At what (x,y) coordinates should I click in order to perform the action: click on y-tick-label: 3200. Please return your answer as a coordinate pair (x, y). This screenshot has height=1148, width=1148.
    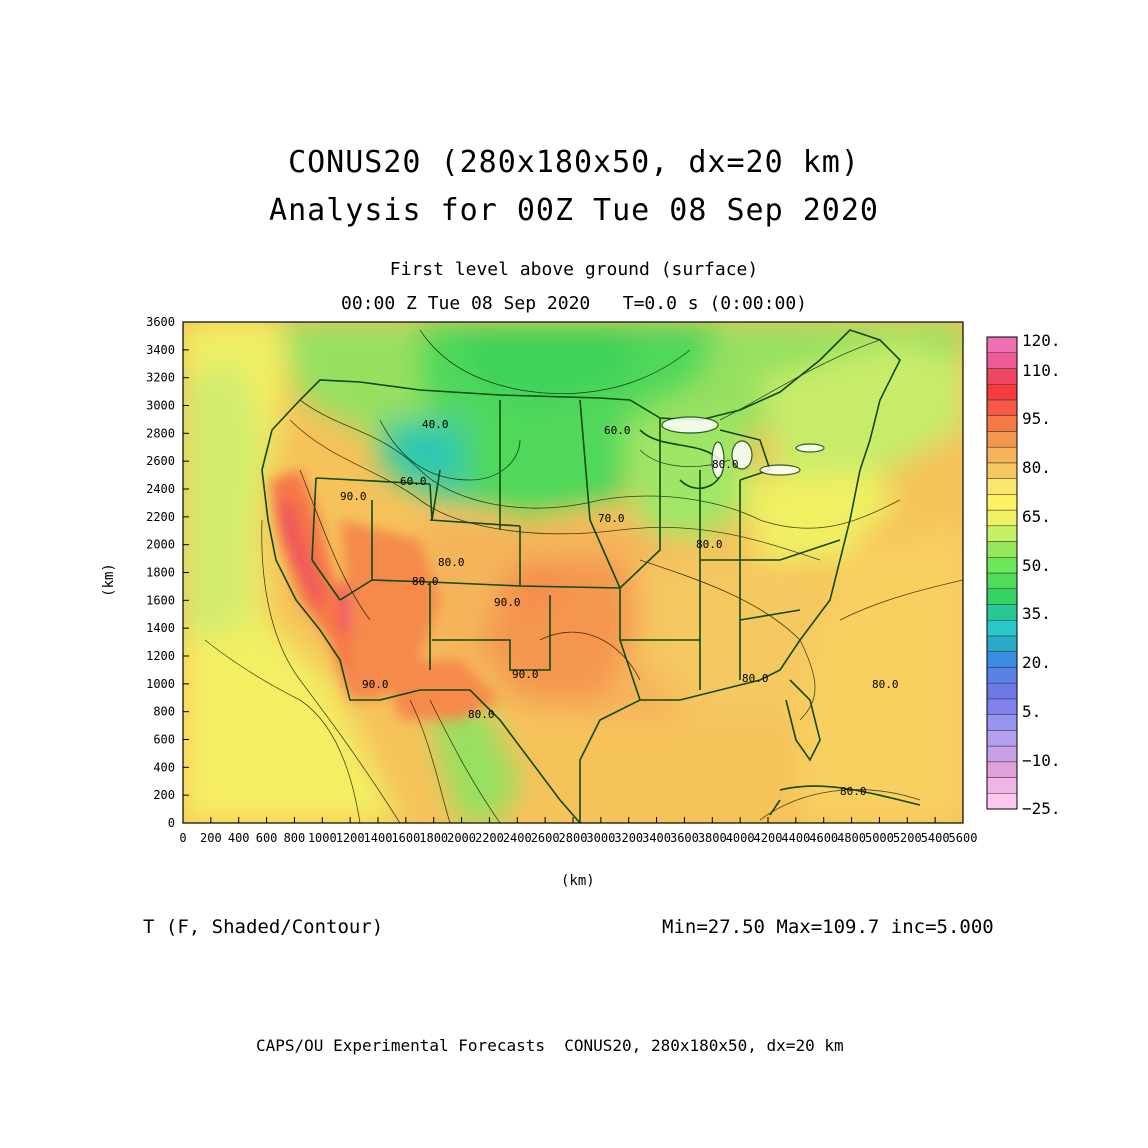
    Looking at the image, I should click on (160, 378).